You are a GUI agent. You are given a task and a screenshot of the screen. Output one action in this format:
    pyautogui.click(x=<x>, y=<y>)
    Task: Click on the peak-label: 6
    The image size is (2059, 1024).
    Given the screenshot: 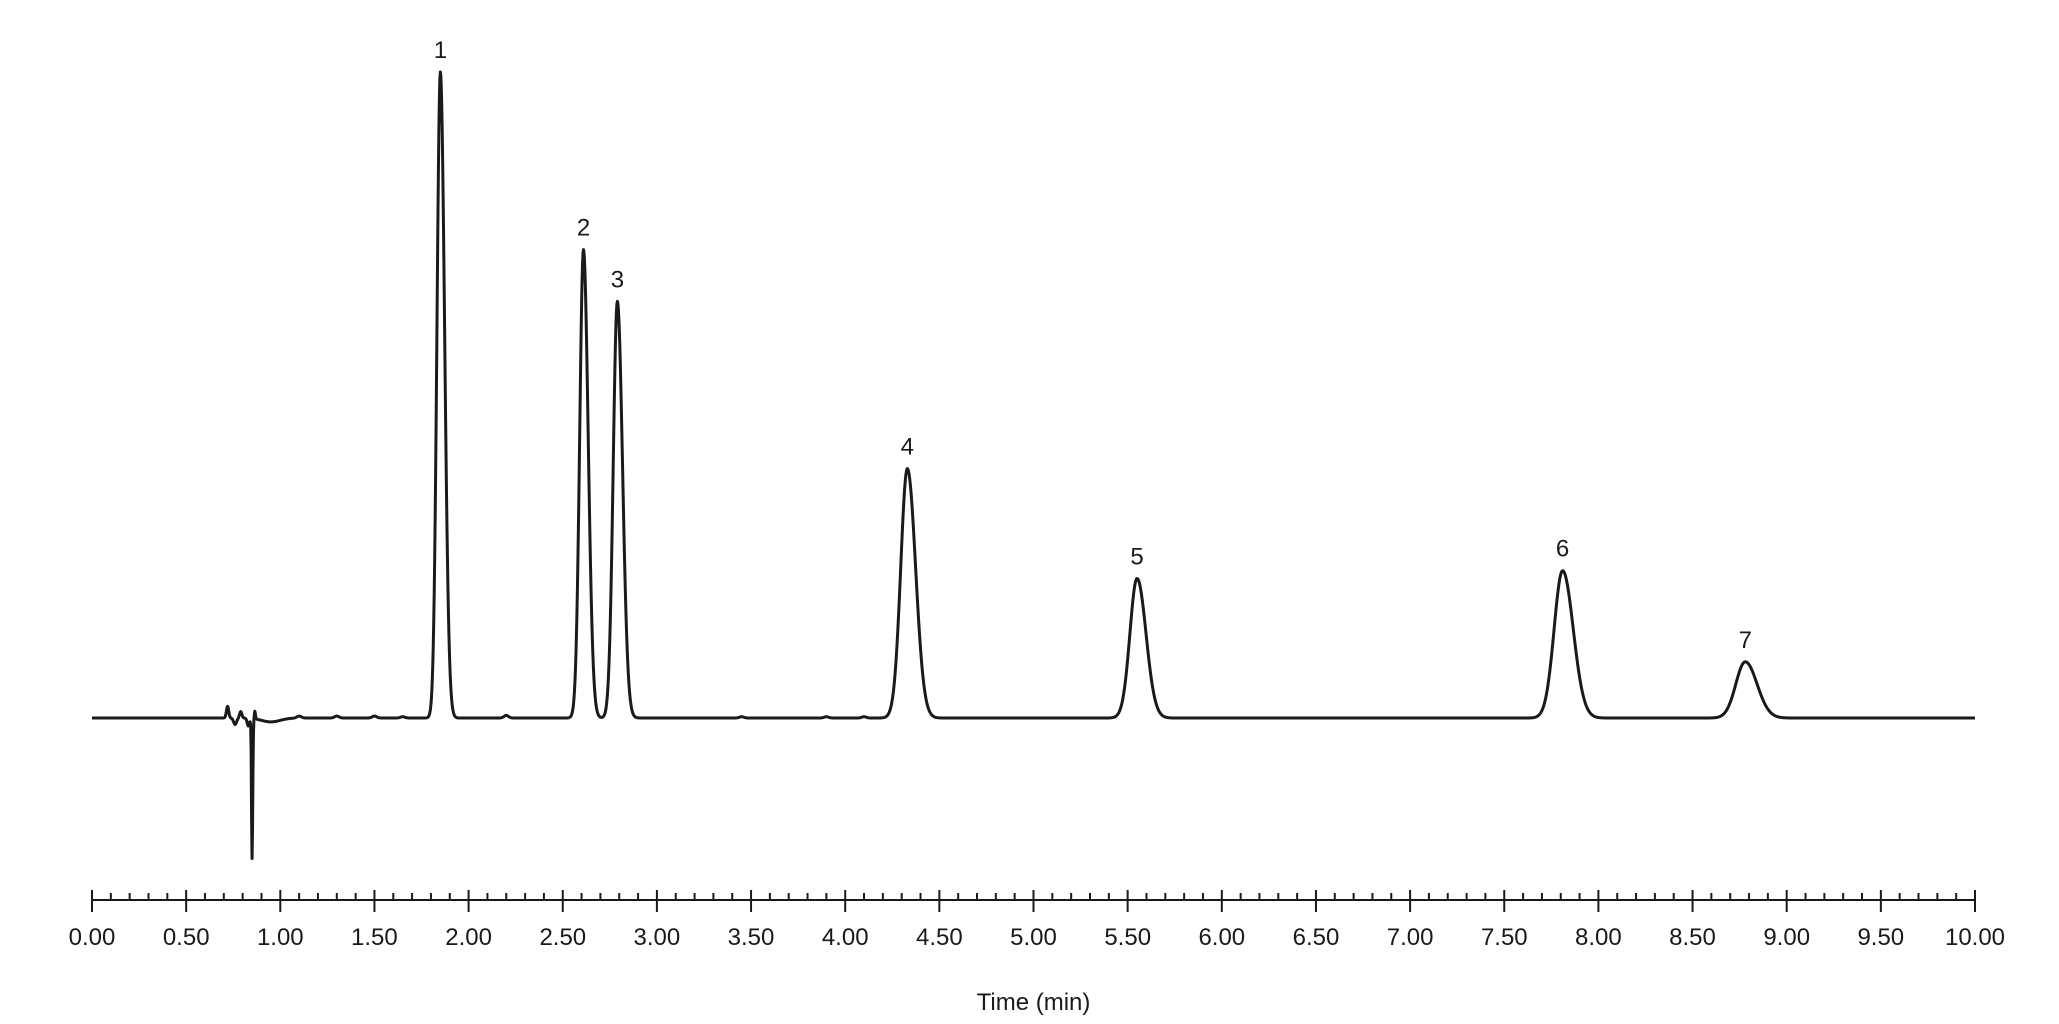 What is the action you would take?
    pyautogui.click(x=1562, y=549)
    